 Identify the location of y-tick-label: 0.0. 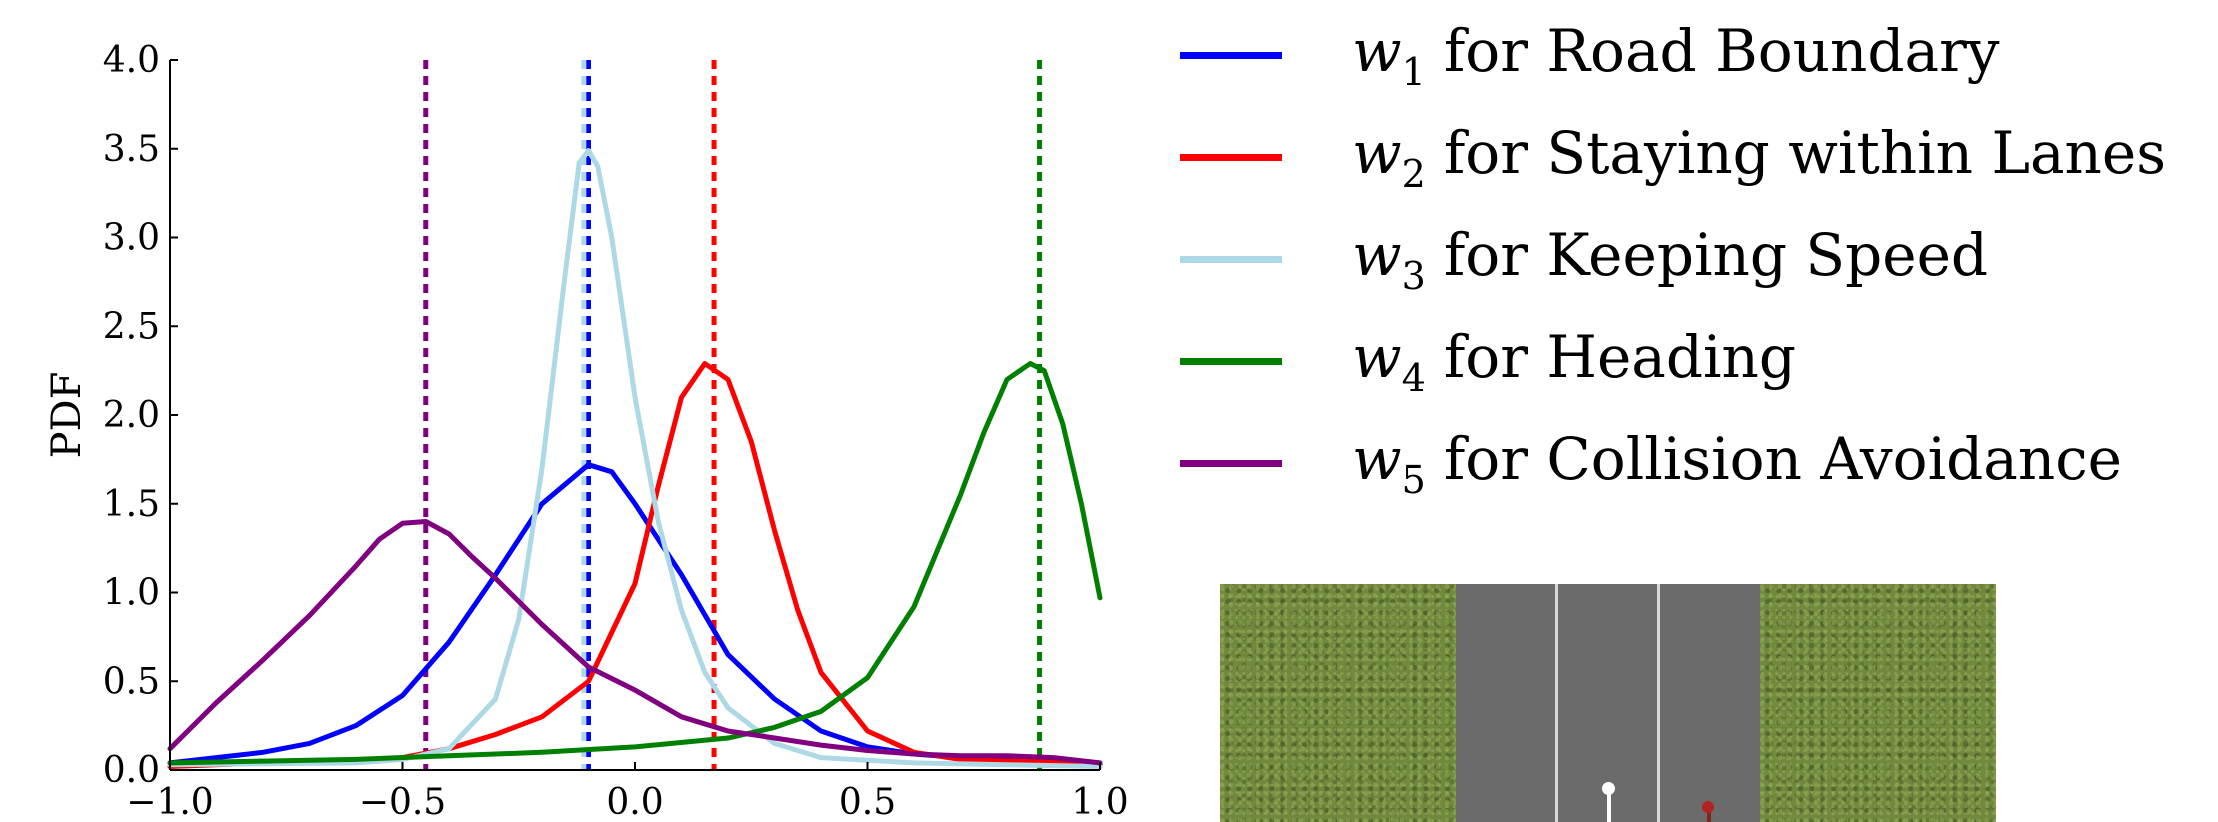
(131, 770).